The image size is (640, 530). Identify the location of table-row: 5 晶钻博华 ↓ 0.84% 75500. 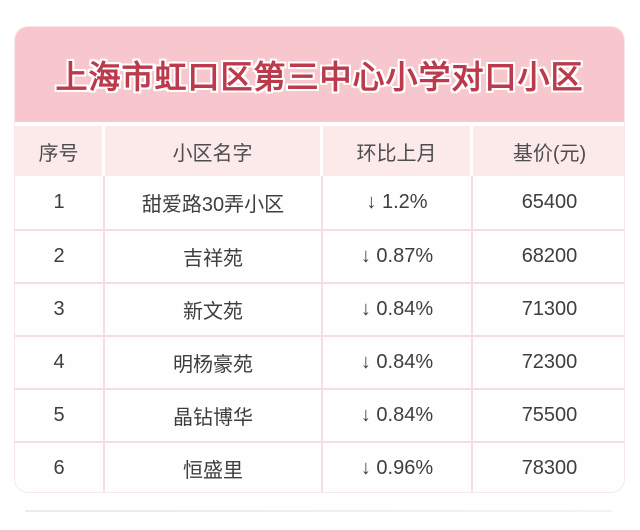
(319, 414).